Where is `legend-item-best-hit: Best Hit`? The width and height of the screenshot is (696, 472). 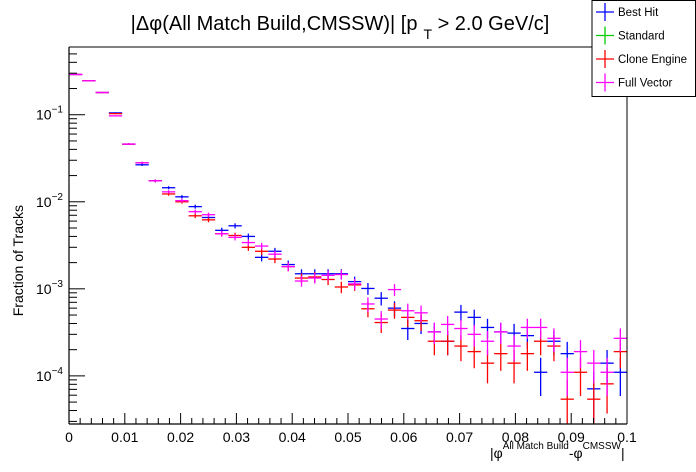 legend-item-best-hit: Best Hit is located at coordinates (627, 12).